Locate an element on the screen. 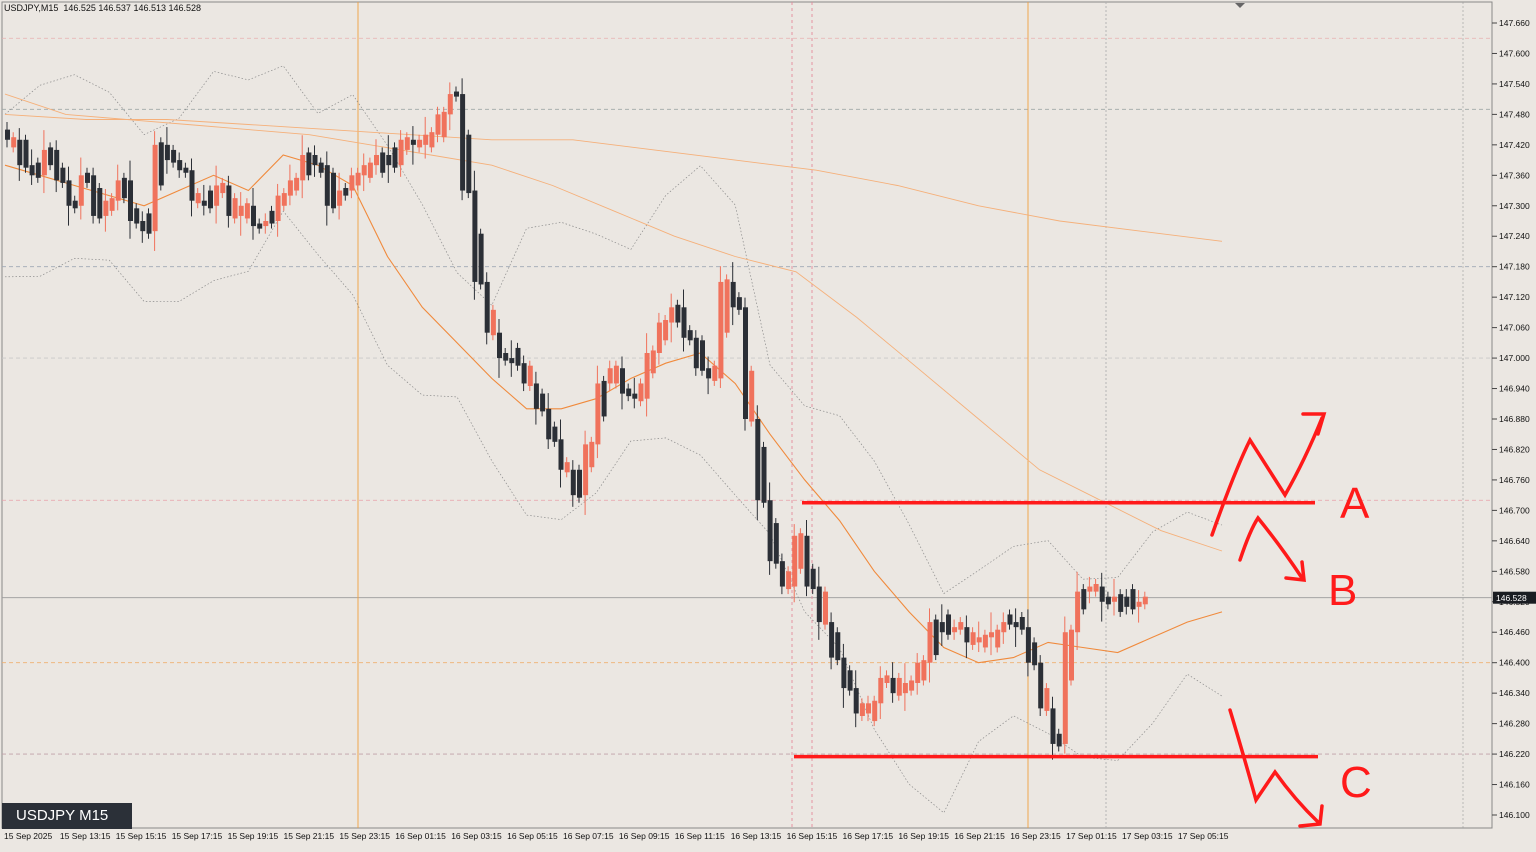 The image size is (1536, 852). y-tick-label: 147.180 is located at coordinates (1514, 267).